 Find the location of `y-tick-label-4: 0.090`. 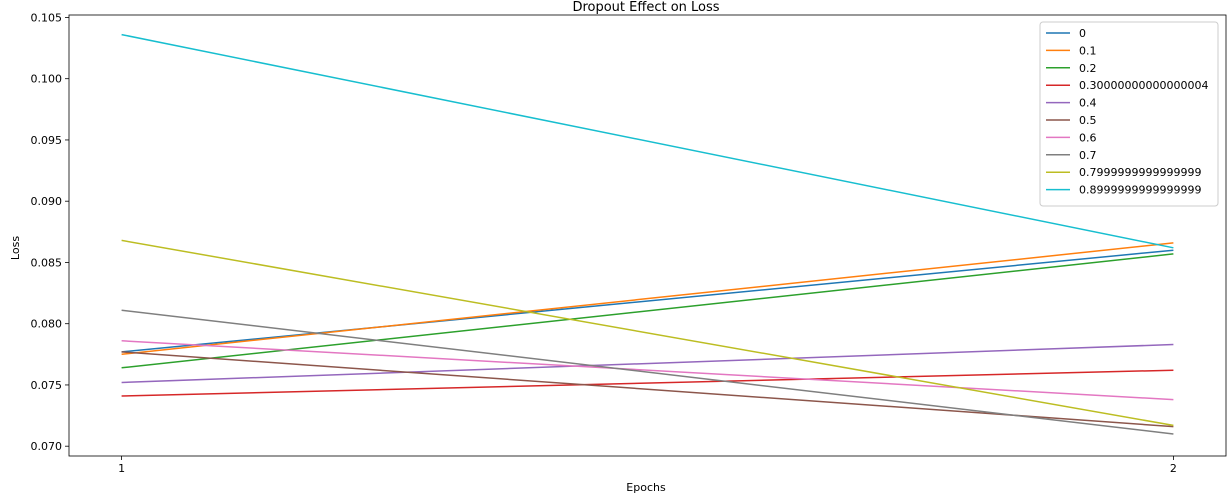

y-tick-label-4: 0.090 is located at coordinates (47, 201).